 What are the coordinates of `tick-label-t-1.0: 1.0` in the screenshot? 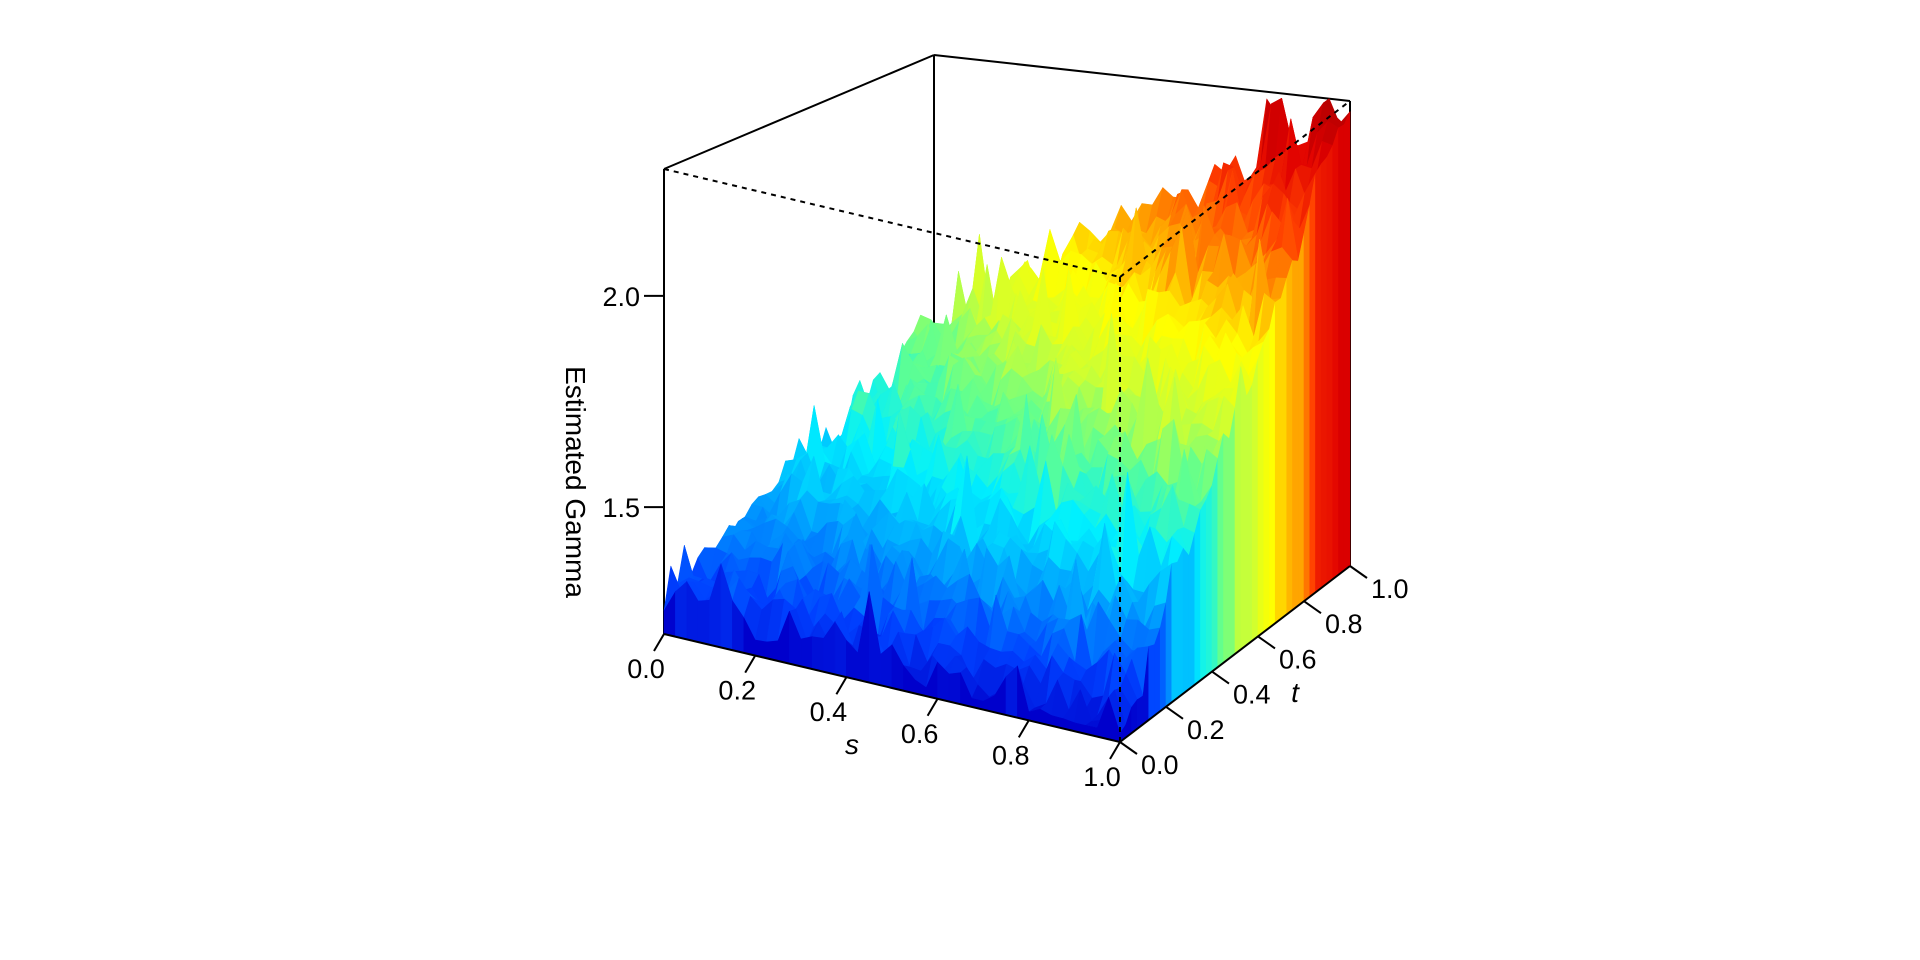 It's located at (1390, 589).